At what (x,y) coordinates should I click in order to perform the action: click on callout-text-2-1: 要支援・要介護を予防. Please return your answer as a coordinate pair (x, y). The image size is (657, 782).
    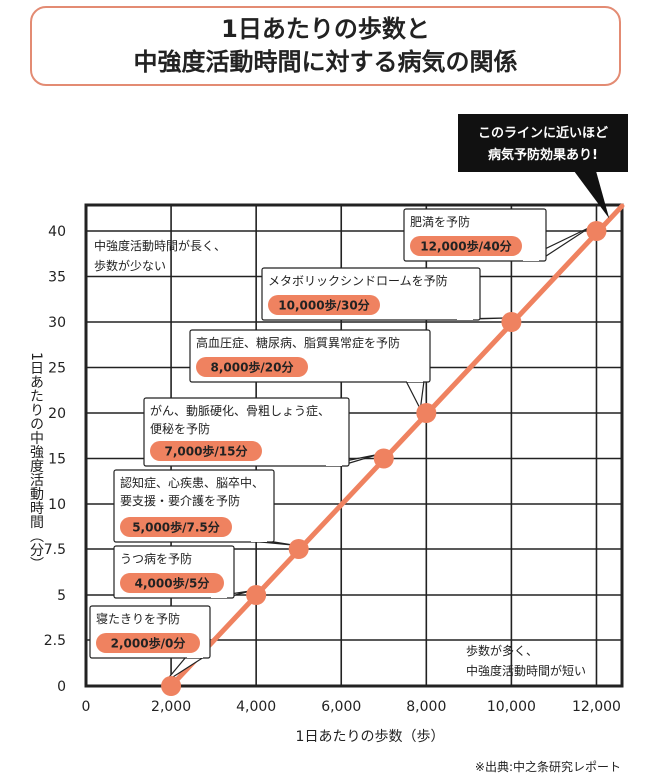
    Looking at the image, I should click on (180, 500).